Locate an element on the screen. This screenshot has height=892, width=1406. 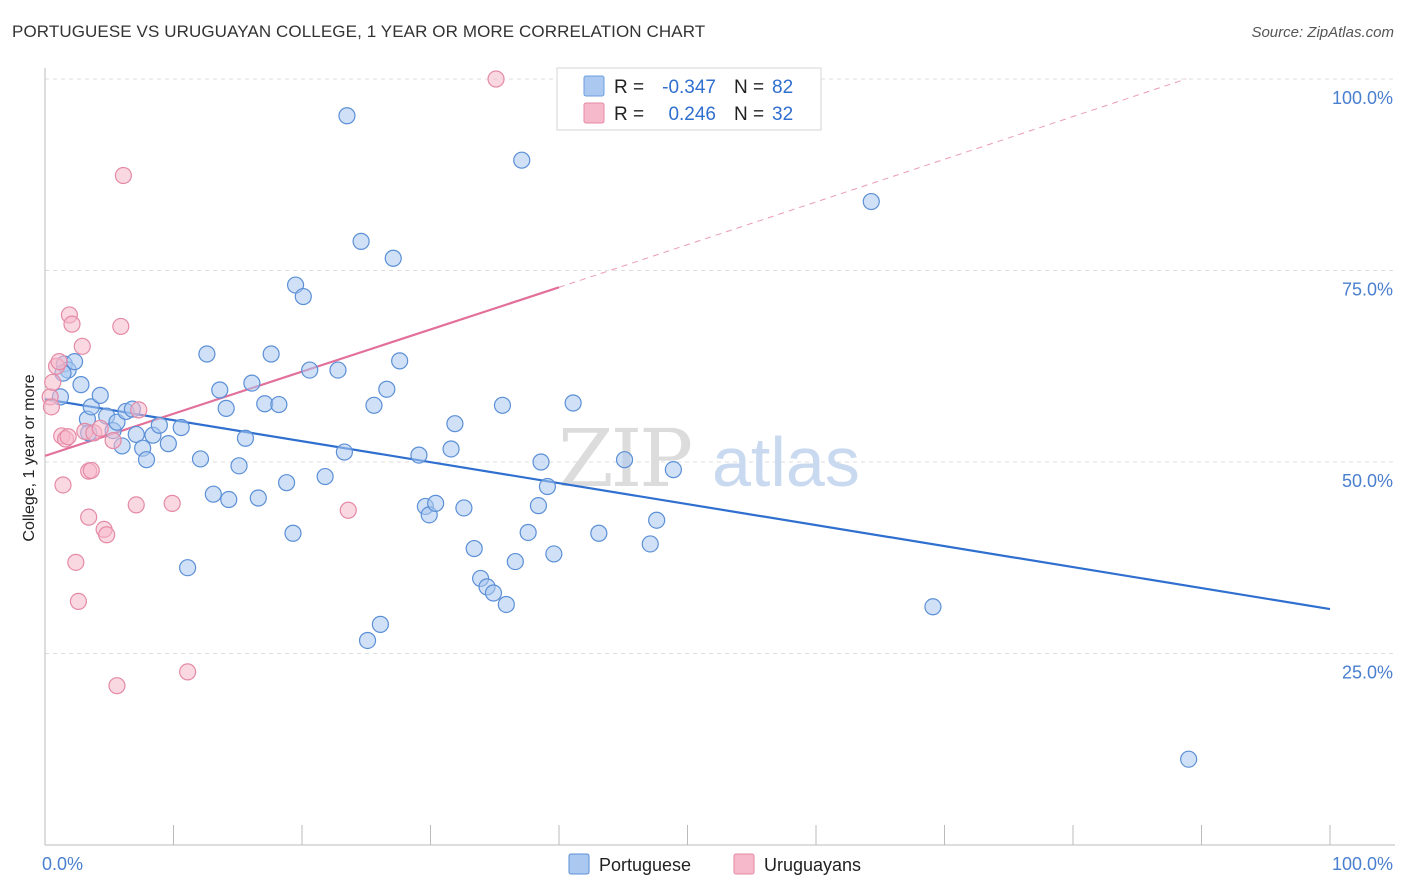
trend-extension-uruguayans is located at coordinates (872, 183).